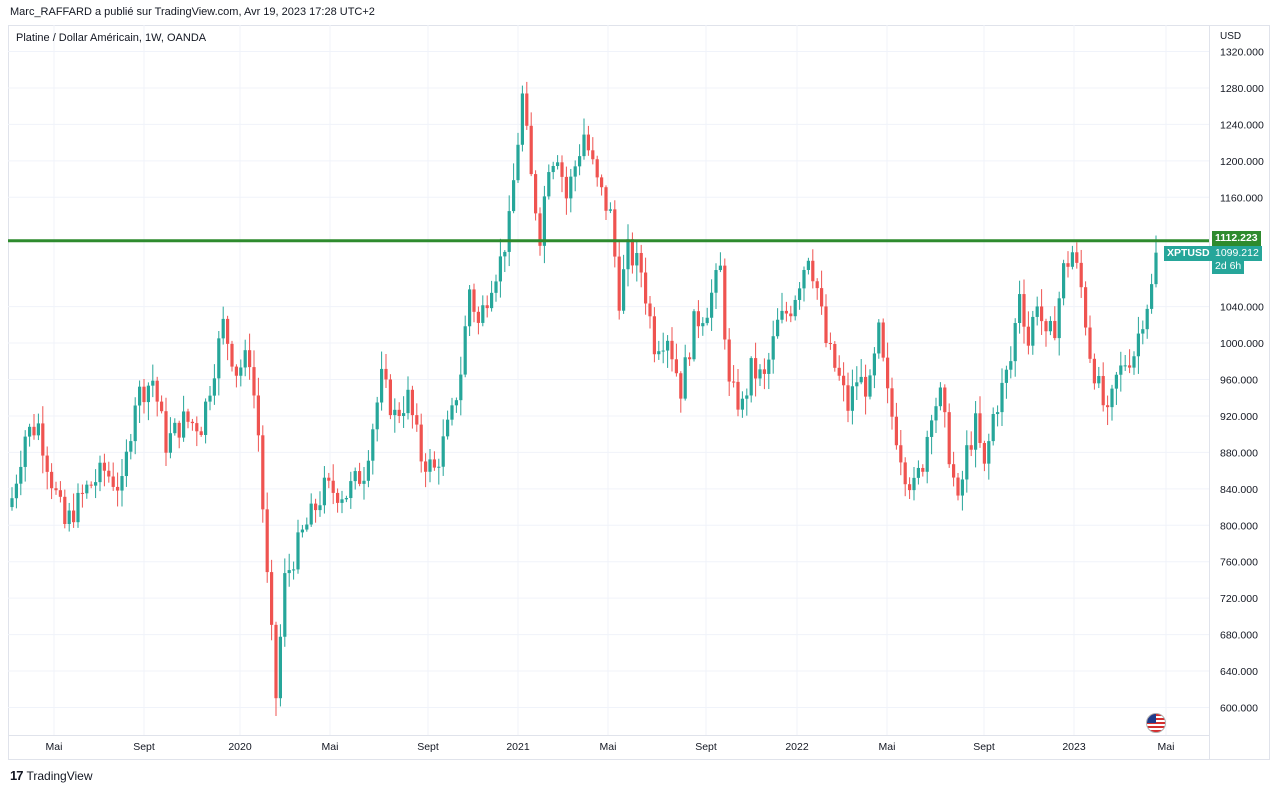  I want to click on price-axis, so click(1239, 392).